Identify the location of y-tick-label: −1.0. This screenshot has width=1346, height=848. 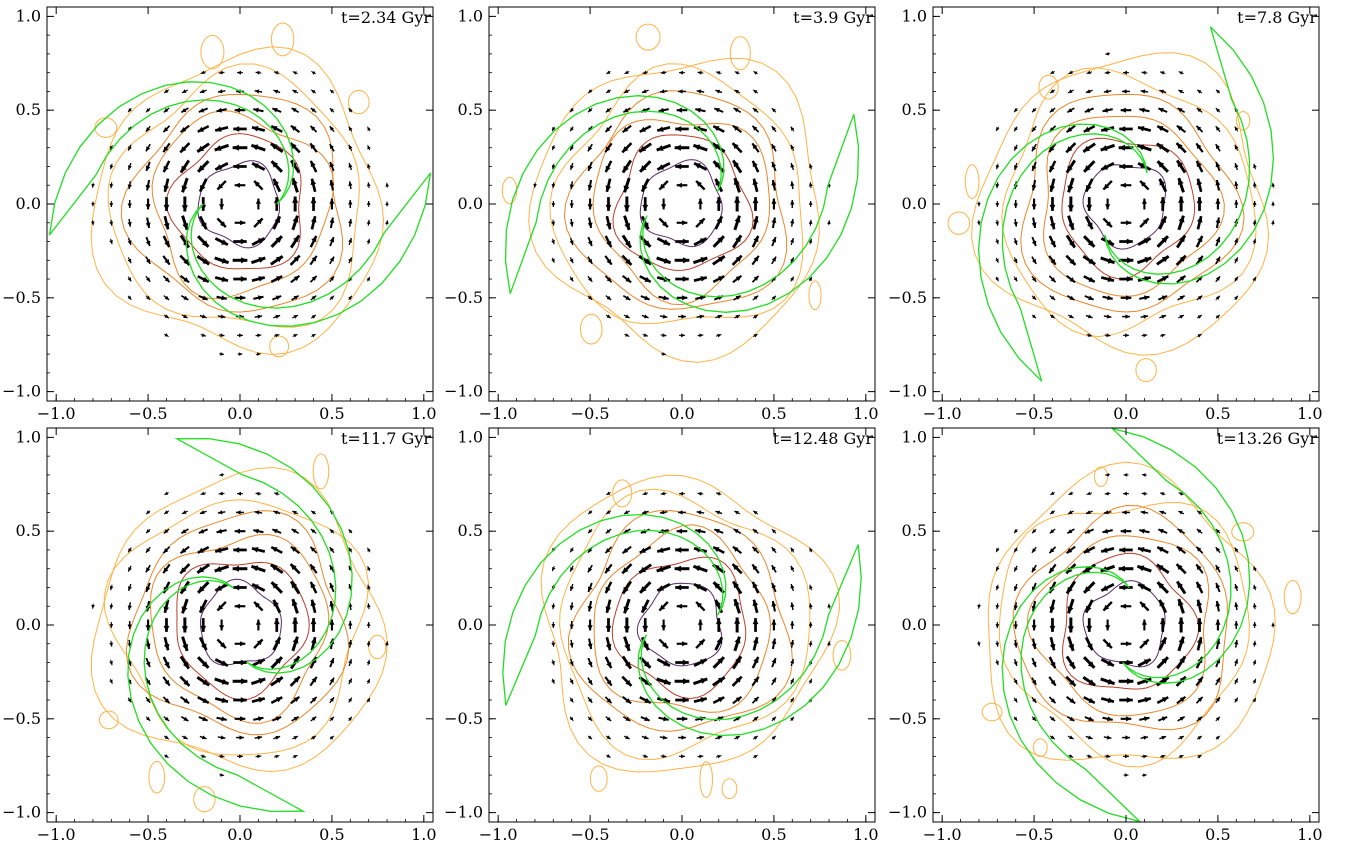
(463, 391).